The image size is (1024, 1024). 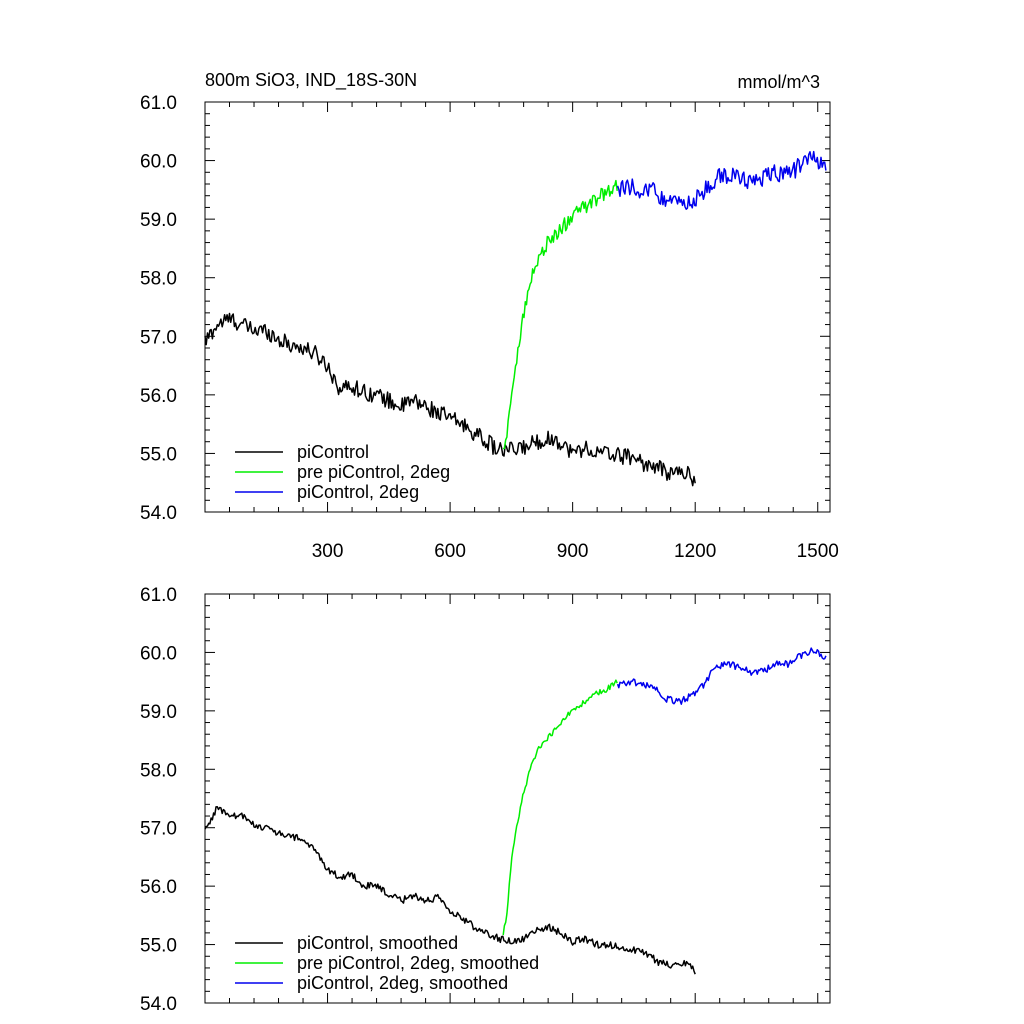 What do you see at coordinates (328, 551) in the screenshot?
I see `x-tick-label: 300` at bounding box center [328, 551].